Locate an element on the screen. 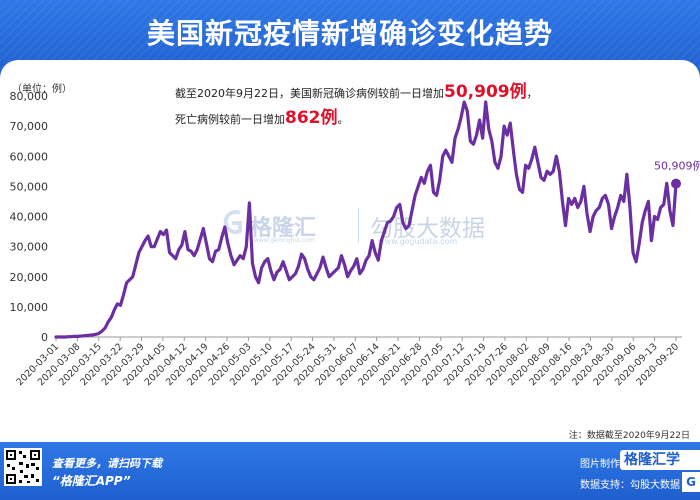 This screenshot has height=500, width=700. last-point-label: 50,909例 is located at coordinates (677, 166).